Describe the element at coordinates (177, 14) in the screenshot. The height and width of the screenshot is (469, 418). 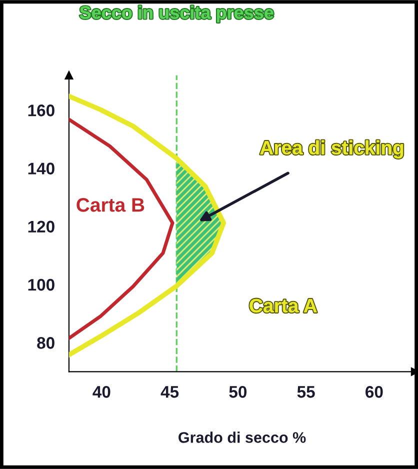
I see `ref-line-label: Secco in uscita presse` at that location.